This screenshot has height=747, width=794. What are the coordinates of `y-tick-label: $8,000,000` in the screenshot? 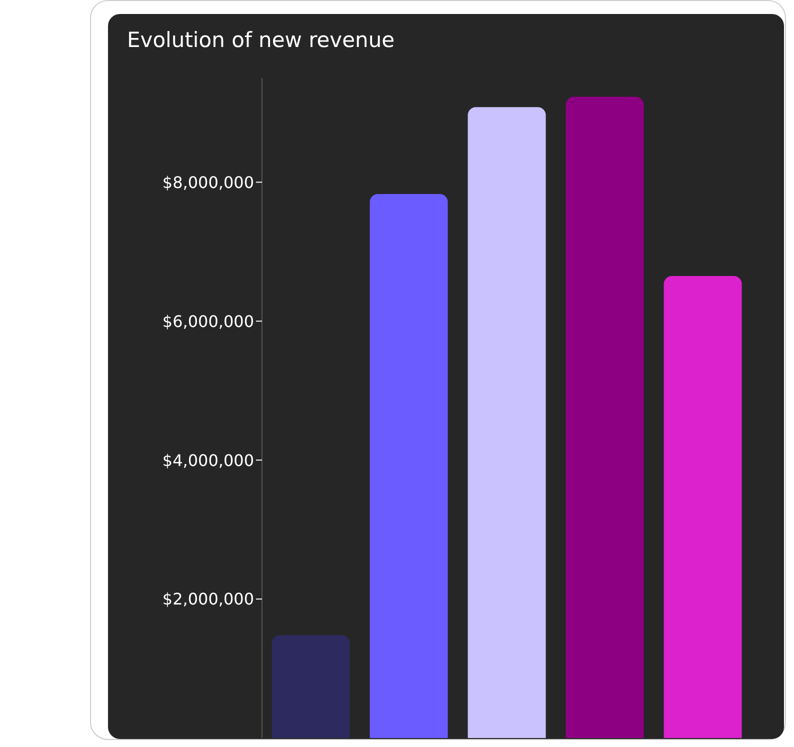 It's located at (208, 182).